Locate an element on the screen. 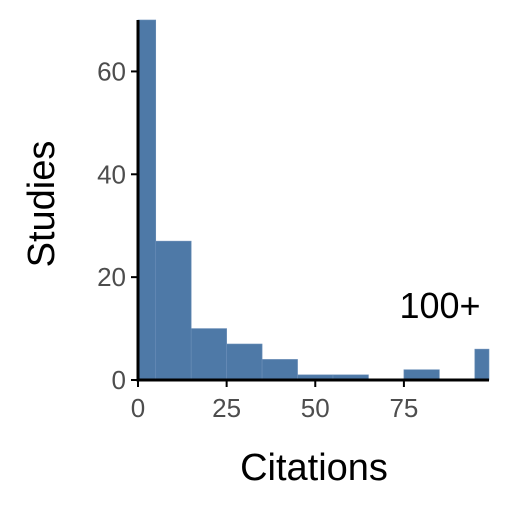  y-tick-label-20: 20 is located at coordinates (111, 277).